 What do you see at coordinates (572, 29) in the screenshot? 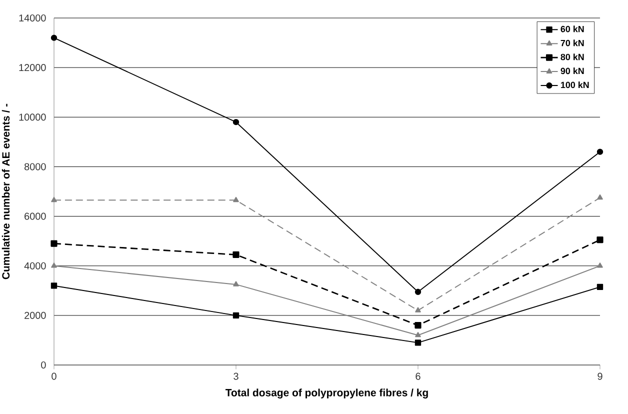
I see `legend-label: 60 kN` at bounding box center [572, 29].